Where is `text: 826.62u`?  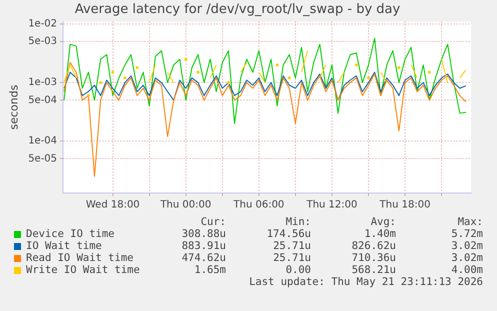 text: 826.62u is located at coordinates (374, 246).